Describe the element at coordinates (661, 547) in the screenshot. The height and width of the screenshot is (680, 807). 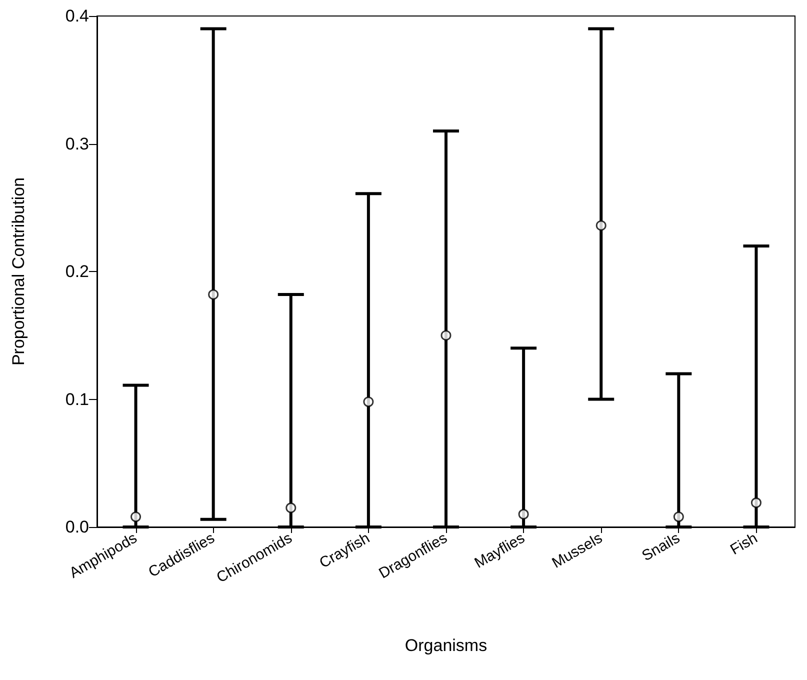
I see `x-tick-label: Snails` at that location.